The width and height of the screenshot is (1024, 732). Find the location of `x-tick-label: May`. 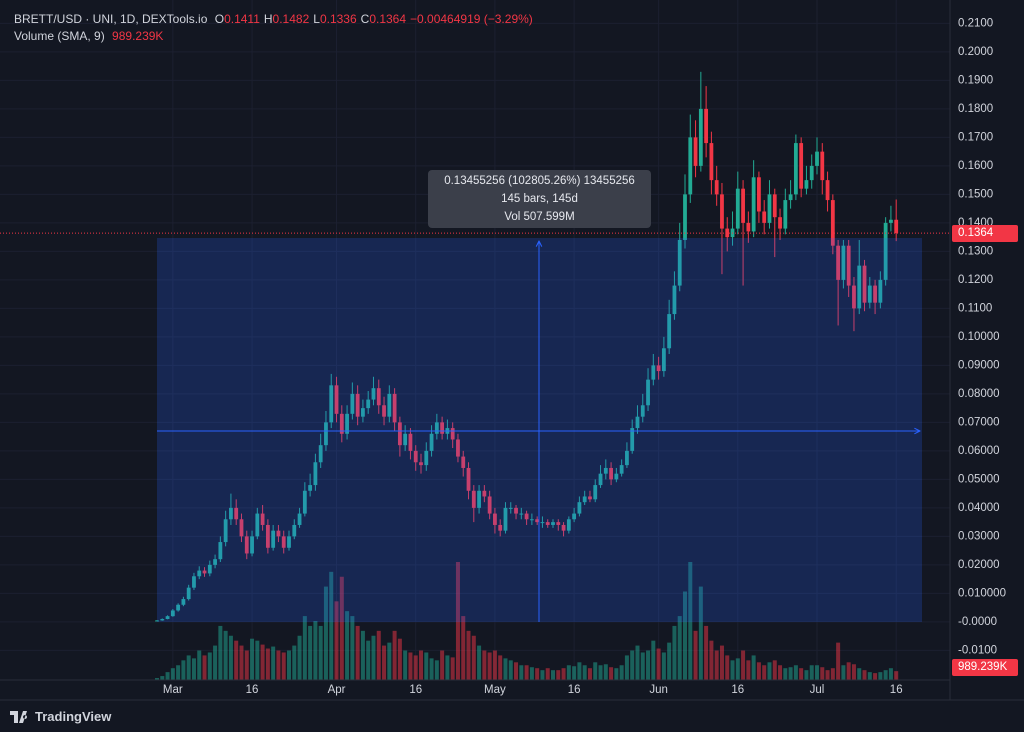

x-tick-label: May is located at coordinates (495, 690).